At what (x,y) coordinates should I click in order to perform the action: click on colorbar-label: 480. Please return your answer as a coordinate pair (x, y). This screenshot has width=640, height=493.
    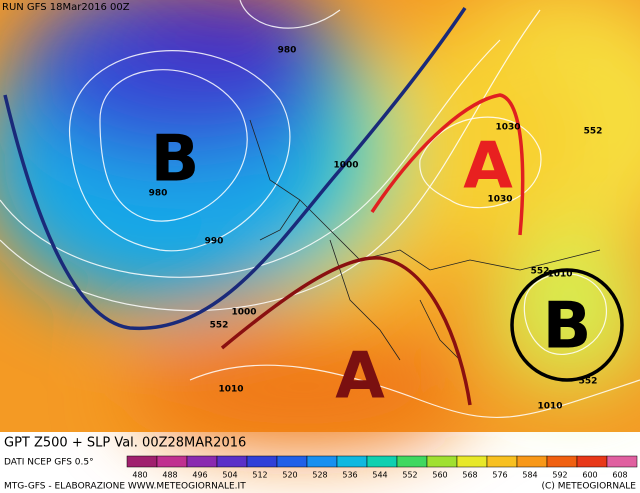
    Looking at the image, I should click on (139, 475).